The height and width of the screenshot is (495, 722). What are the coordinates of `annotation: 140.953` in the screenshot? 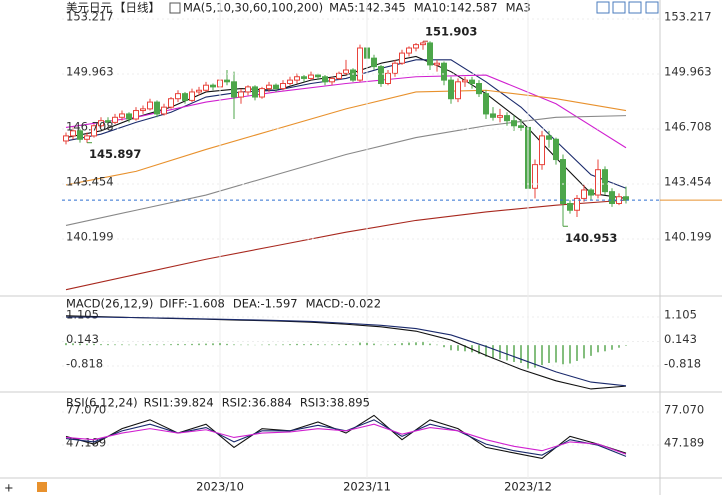 It's located at (591, 238).